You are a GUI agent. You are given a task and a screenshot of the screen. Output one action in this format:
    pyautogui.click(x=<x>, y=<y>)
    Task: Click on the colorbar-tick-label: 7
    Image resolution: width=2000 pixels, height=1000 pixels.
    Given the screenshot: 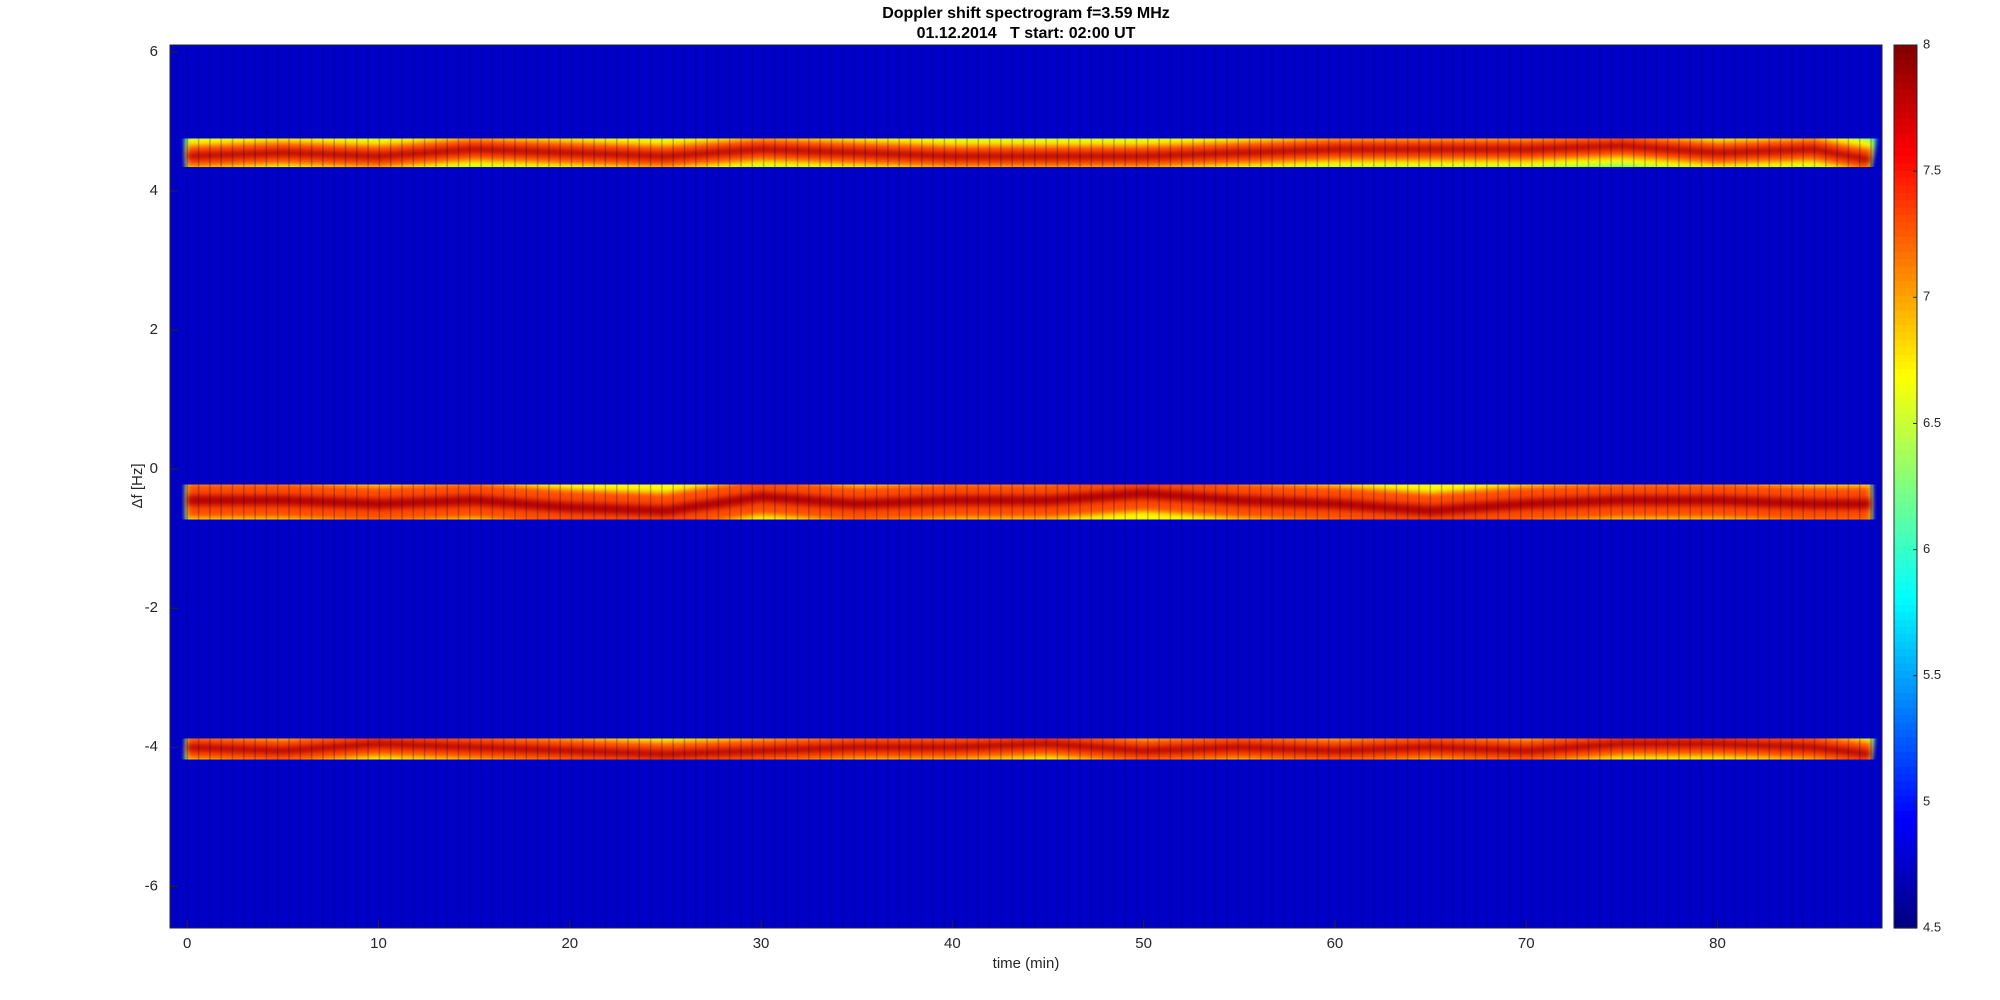 What is the action you would take?
    pyautogui.click(x=1926, y=296)
    